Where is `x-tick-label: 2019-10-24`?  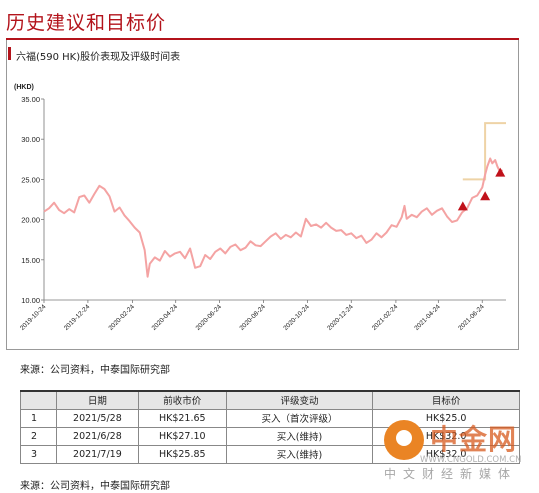
x-tick-label: 2019-10-24 is located at coordinates (33, 317).